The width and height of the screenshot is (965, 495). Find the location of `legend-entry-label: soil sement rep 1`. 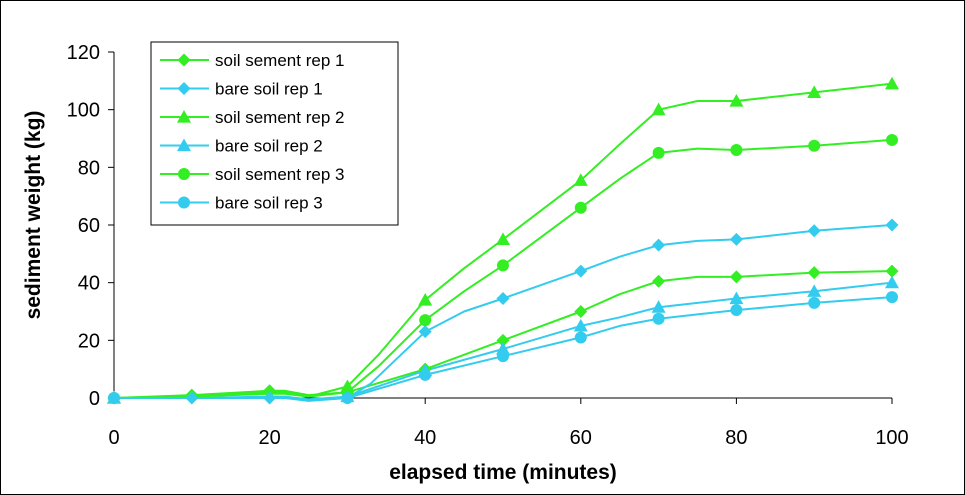

legend-entry-label: soil sement rep 1 is located at coordinates (279, 60).